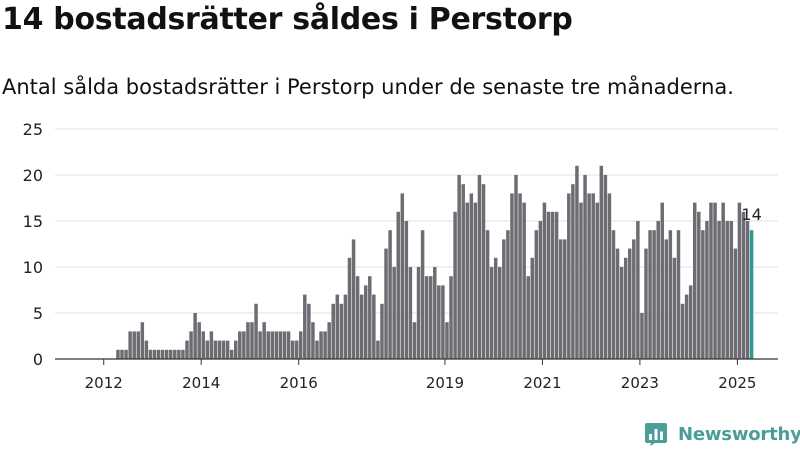 This screenshot has width=800, height=450. Describe the element at coordinates (445, 383) in the screenshot. I see `x-tick-label: 2019` at that location.